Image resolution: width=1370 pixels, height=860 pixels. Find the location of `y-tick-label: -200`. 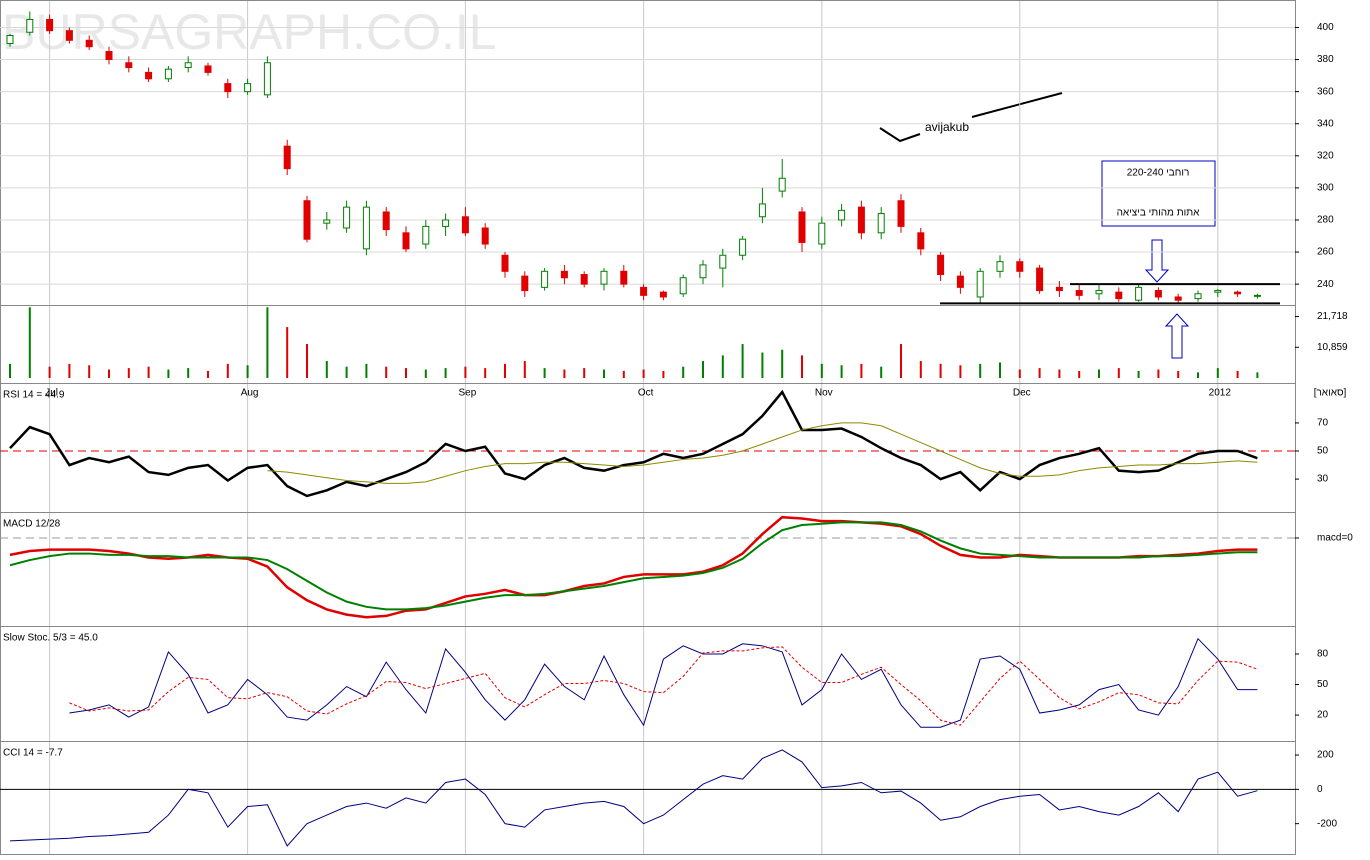

y-tick-label: -200 is located at coordinates (1327, 823).